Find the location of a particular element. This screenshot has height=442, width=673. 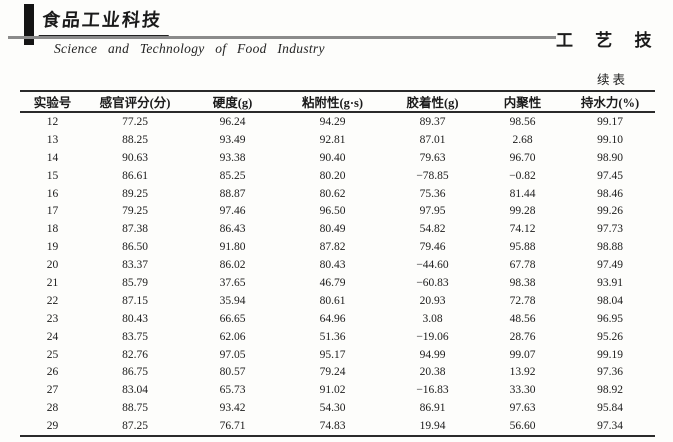

table-cell: 97.05 is located at coordinates (232, 354).